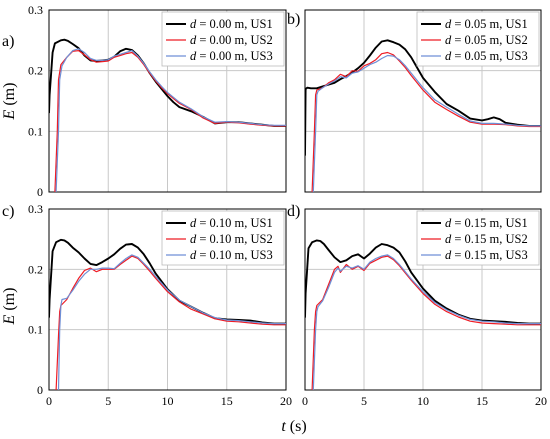 This screenshot has width=550, height=439. I want to click on legend-entry-text: = 0.05 m, US3, so click(489, 56).